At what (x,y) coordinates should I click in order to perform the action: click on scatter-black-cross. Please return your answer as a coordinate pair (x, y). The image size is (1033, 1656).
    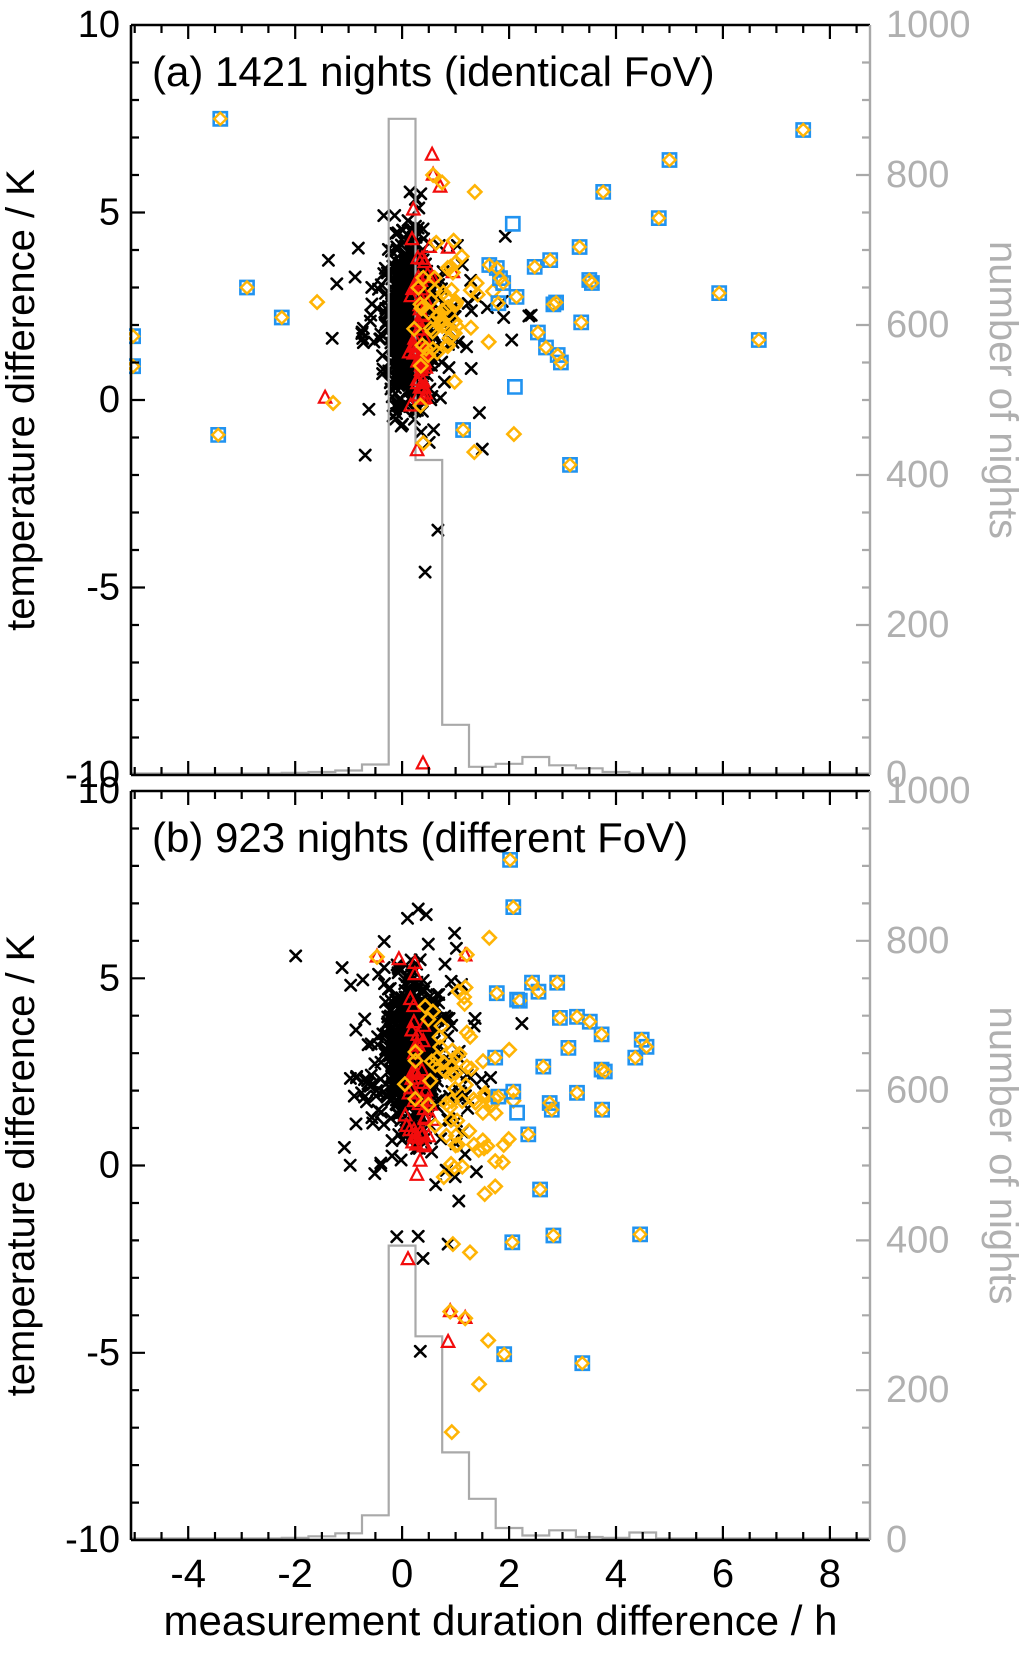
    Looking at the image, I should click on (429, 382).